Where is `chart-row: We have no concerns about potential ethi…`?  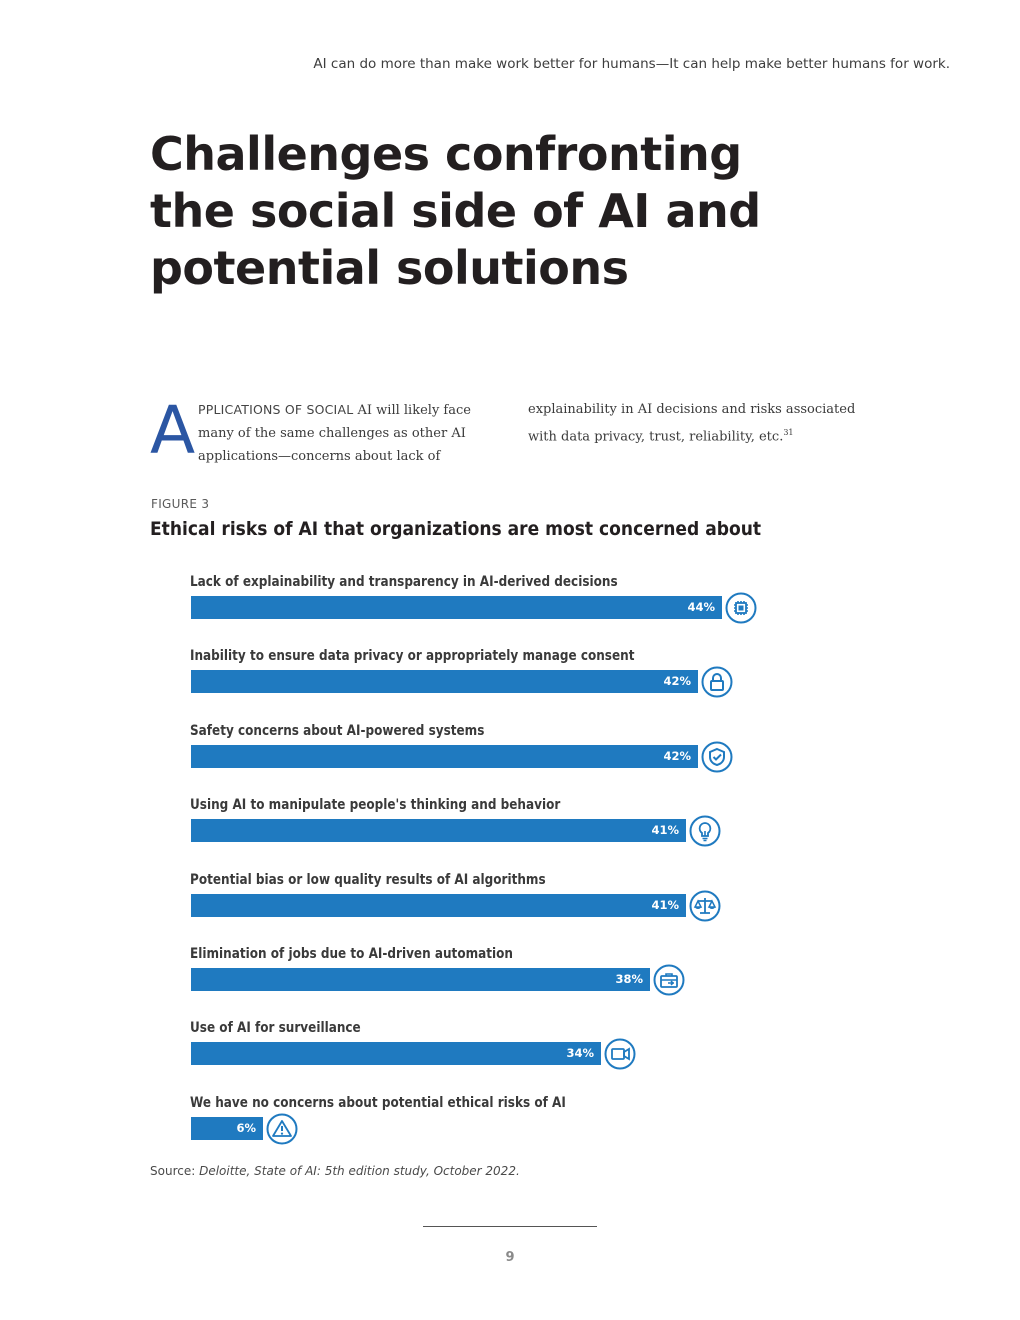
chart-row: We have no concerns about potential ethi… is located at coordinates (510, 1123).